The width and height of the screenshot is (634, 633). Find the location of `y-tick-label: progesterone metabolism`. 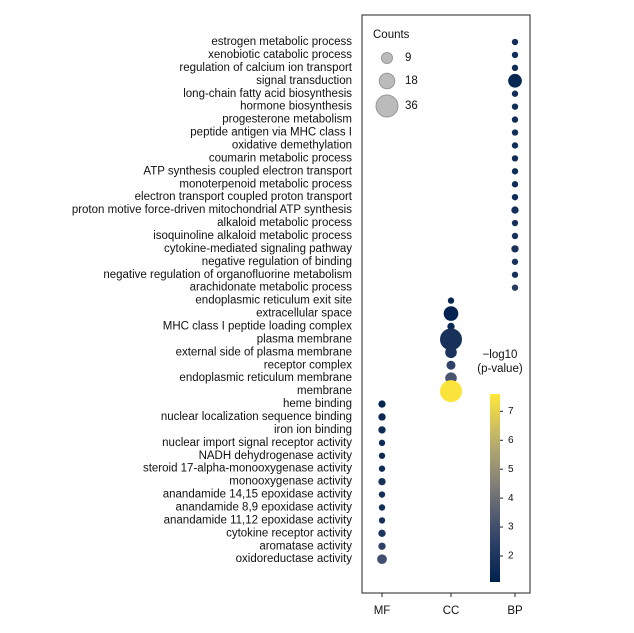

y-tick-label: progesterone metabolism is located at coordinates (287, 120).